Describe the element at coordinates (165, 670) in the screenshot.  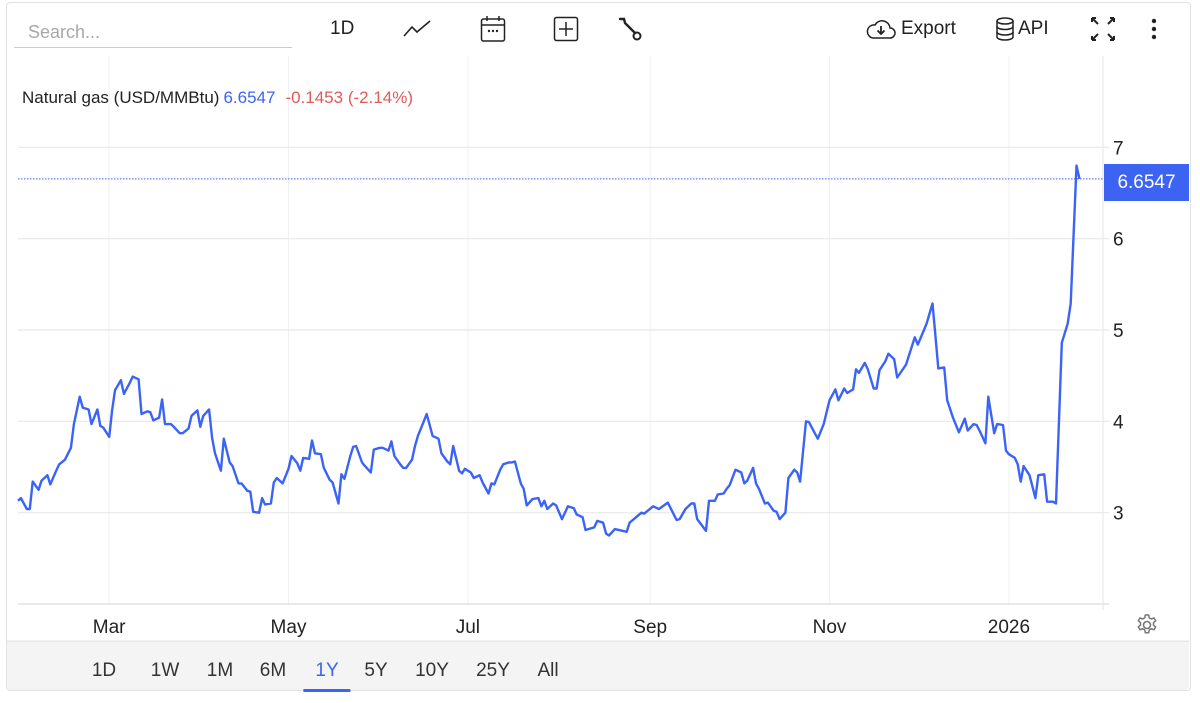
I see `range-button-1w: 1W` at that location.